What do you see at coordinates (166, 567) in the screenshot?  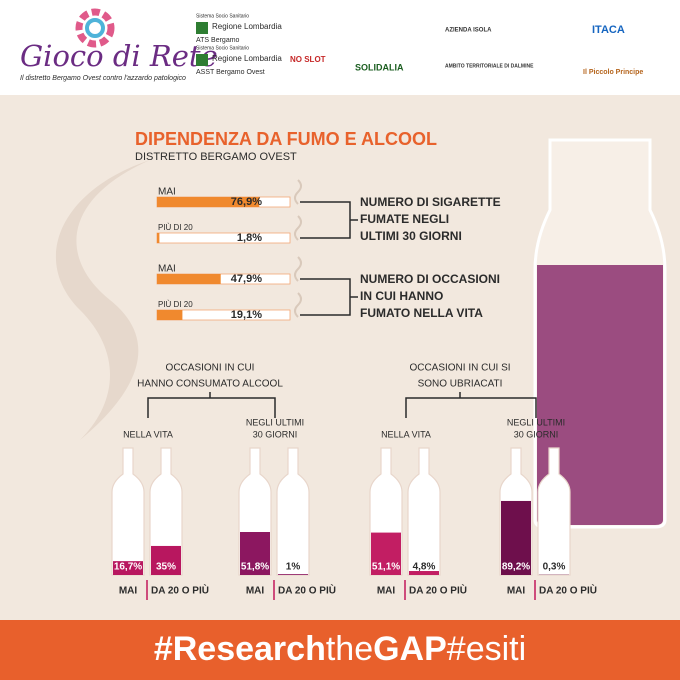 I see `value-label: 35%` at bounding box center [166, 567].